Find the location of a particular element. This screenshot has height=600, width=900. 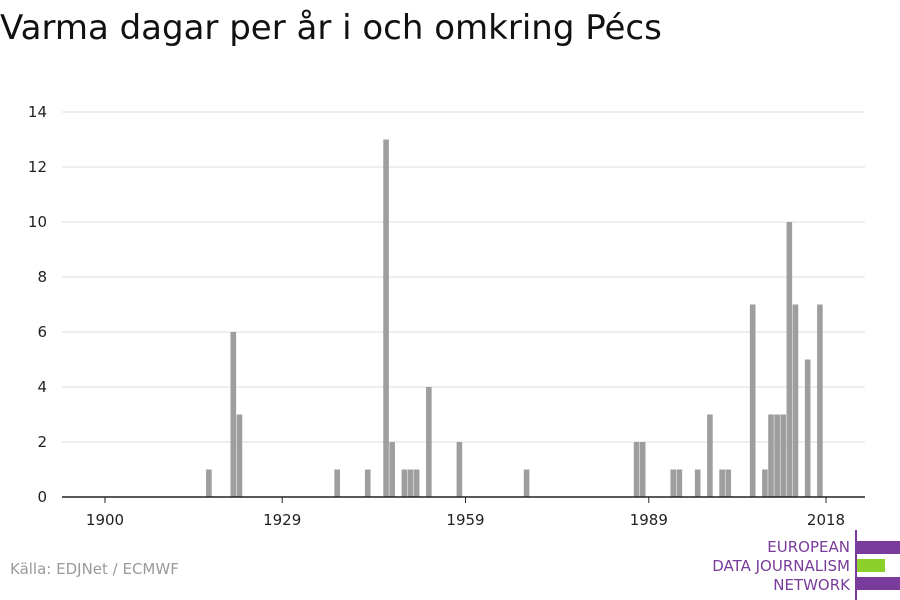

y-tick-label: 12 is located at coordinates (37, 167).